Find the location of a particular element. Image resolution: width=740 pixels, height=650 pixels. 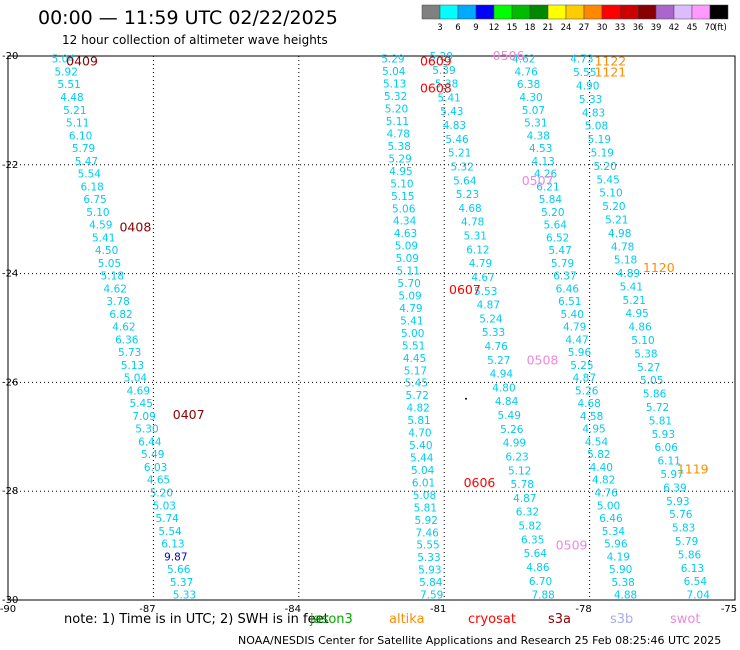

swh-value-label: 7.88 is located at coordinates (542, 596).